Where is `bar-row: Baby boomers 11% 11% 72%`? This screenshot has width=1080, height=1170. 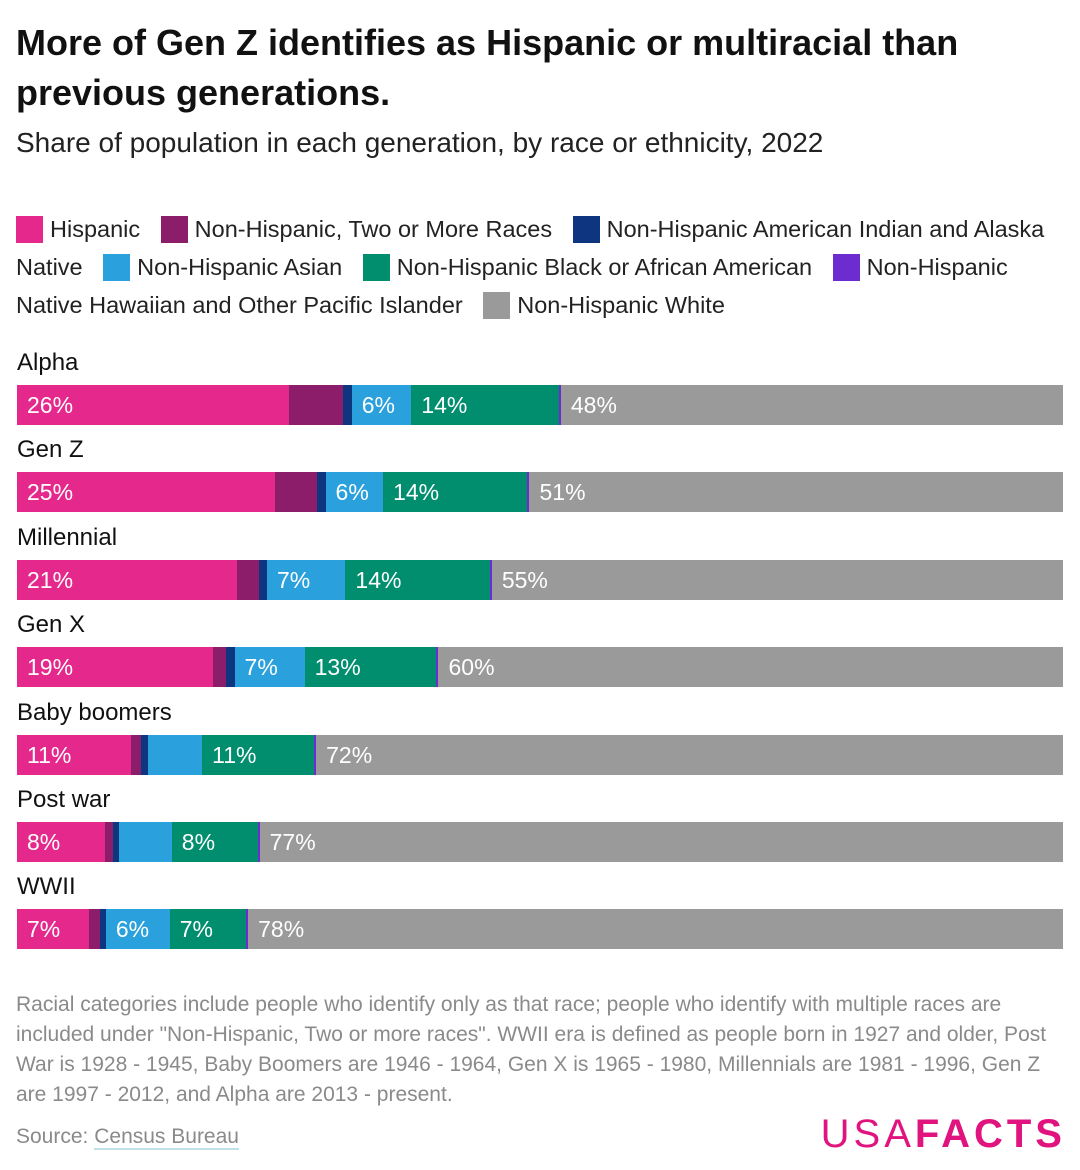 bar-row: Baby boomers 11% 11% 72% is located at coordinates (540, 739).